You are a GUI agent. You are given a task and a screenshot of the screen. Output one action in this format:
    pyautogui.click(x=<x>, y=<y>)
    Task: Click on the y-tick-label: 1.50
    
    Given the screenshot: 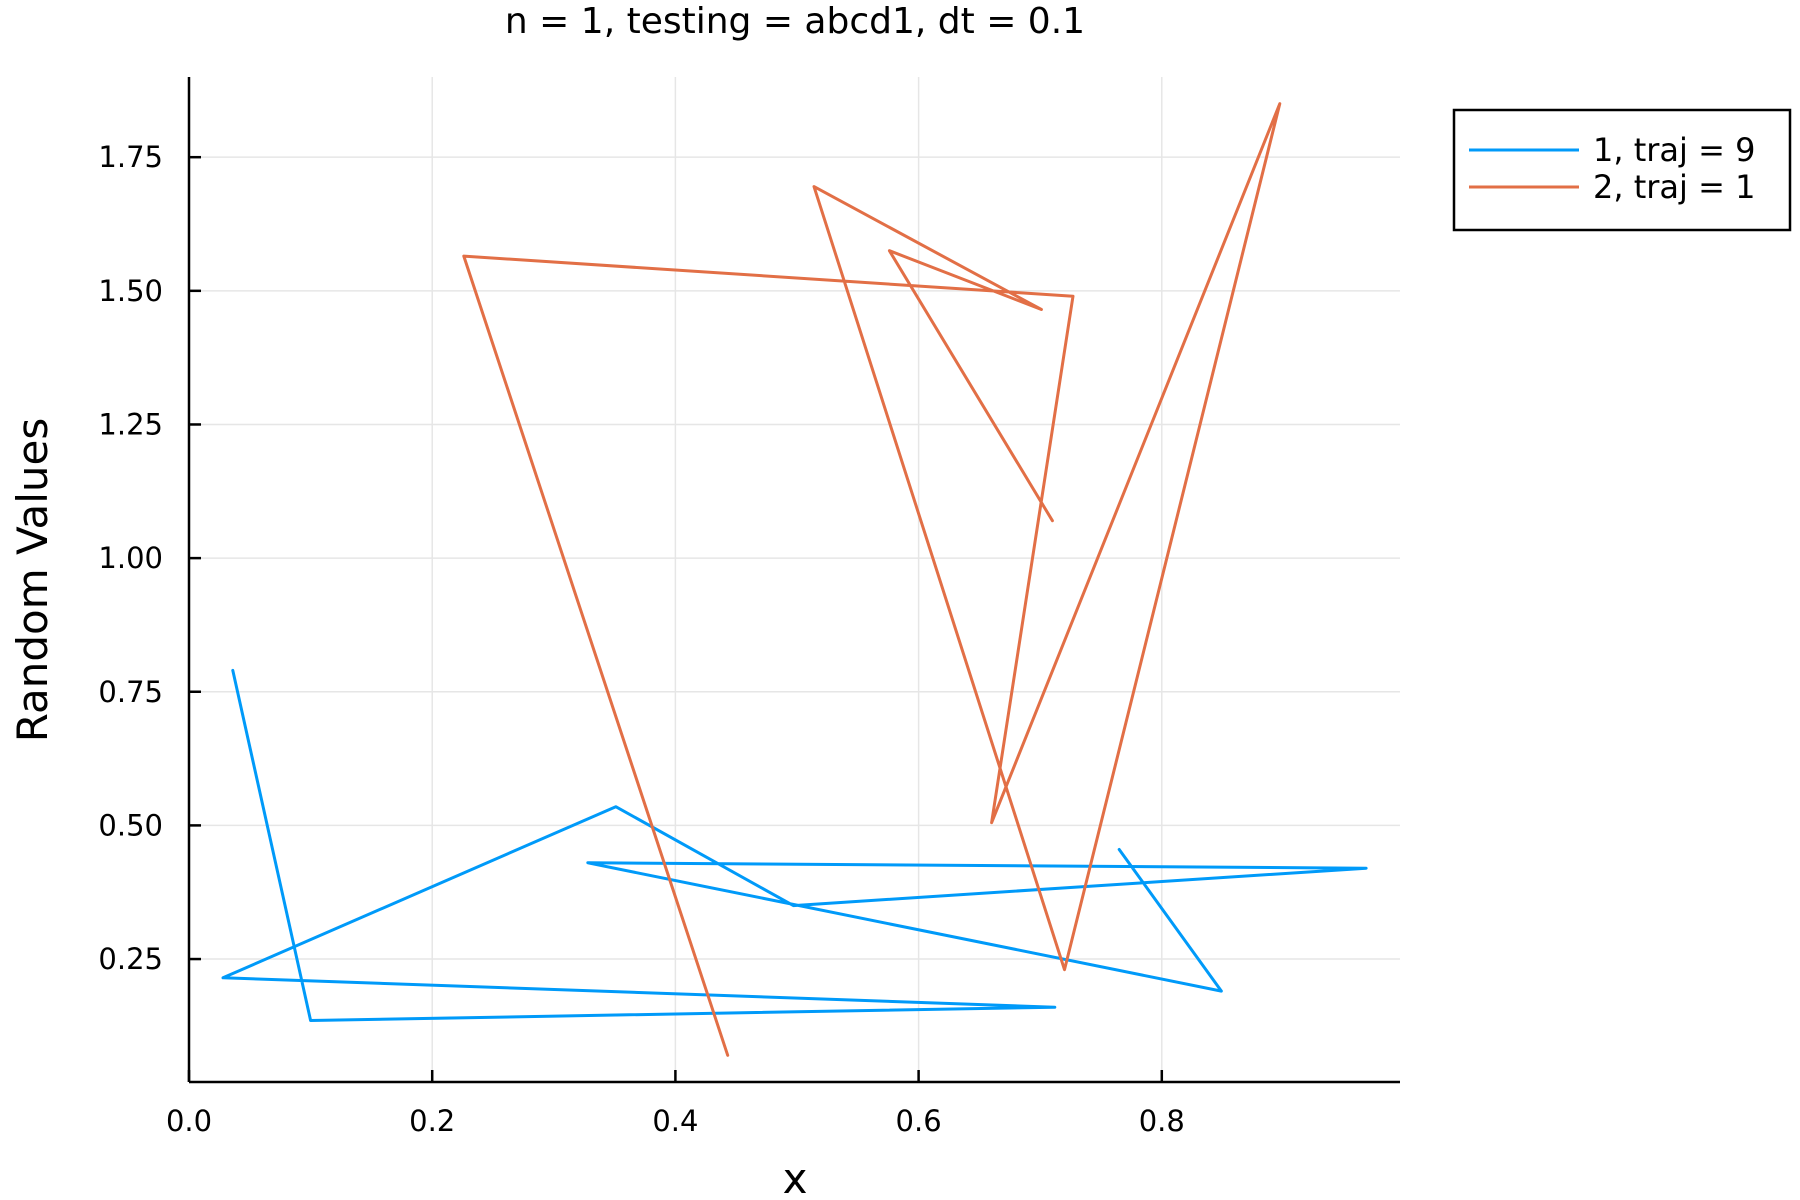 What is the action you would take?
    pyautogui.click(x=130, y=291)
    